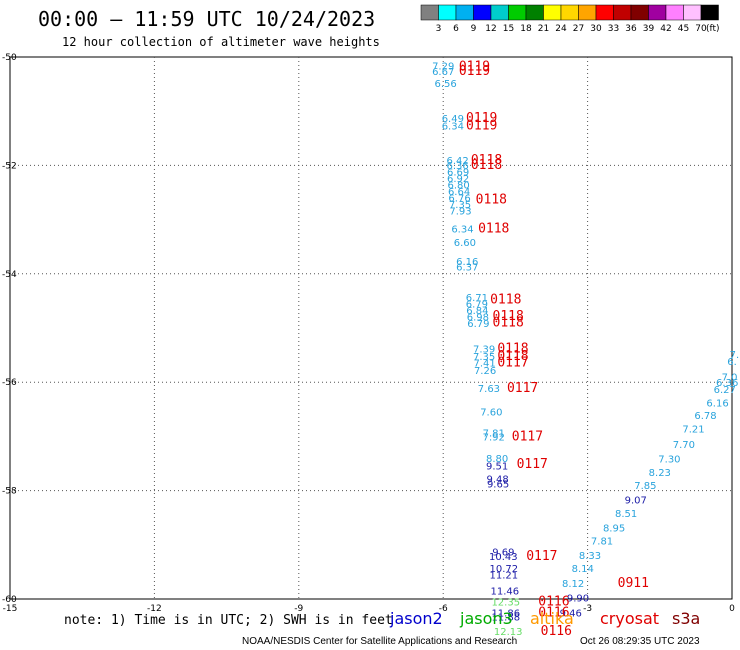 The image size is (740, 650). Describe the element at coordinates (686, 618) in the screenshot. I see `legend-s3a: s3a` at that location.